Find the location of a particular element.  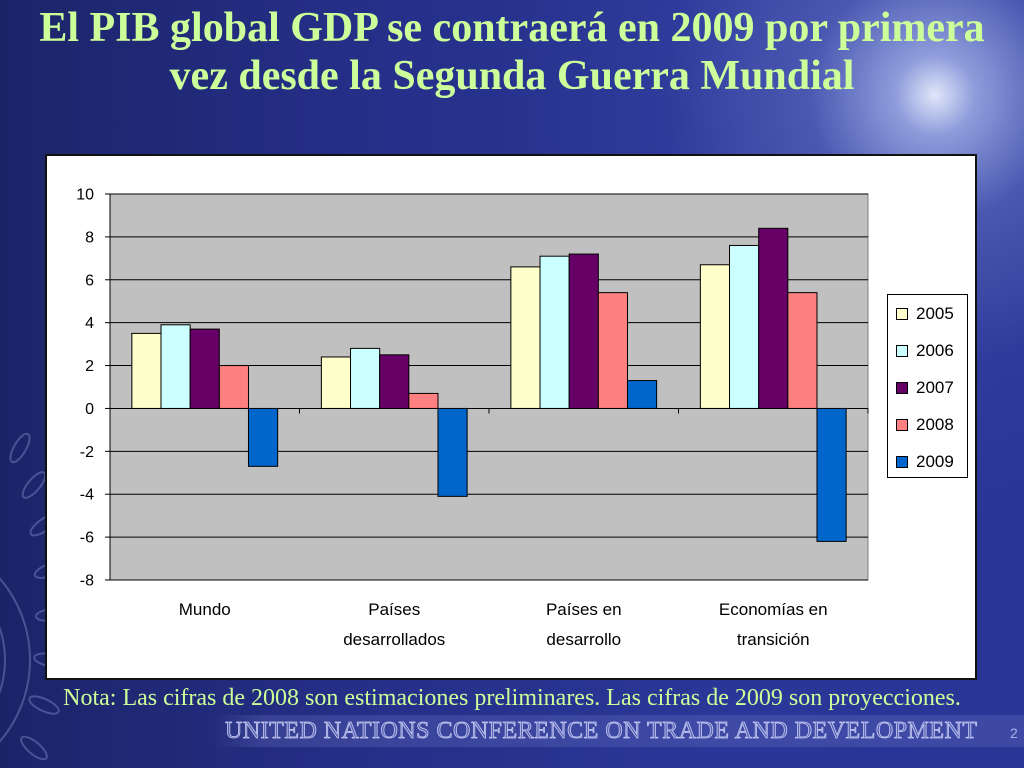

bar-paises-en-desarrollo-2009 is located at coordinates (642, 394).